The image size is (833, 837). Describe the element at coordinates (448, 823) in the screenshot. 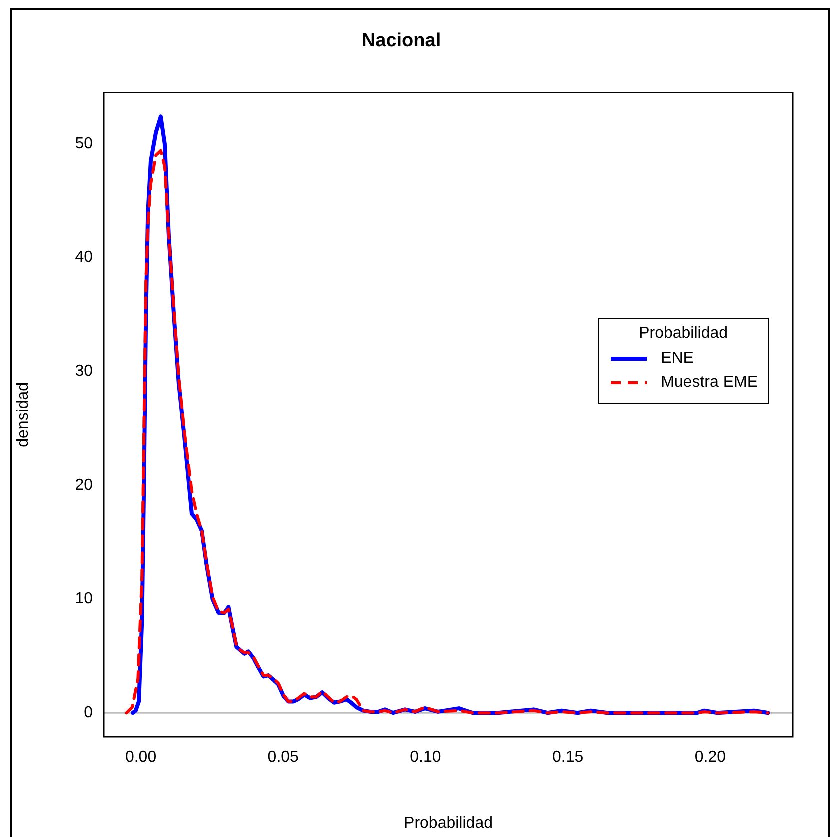

I see `x-axis-title: Probabilidad` at that location.